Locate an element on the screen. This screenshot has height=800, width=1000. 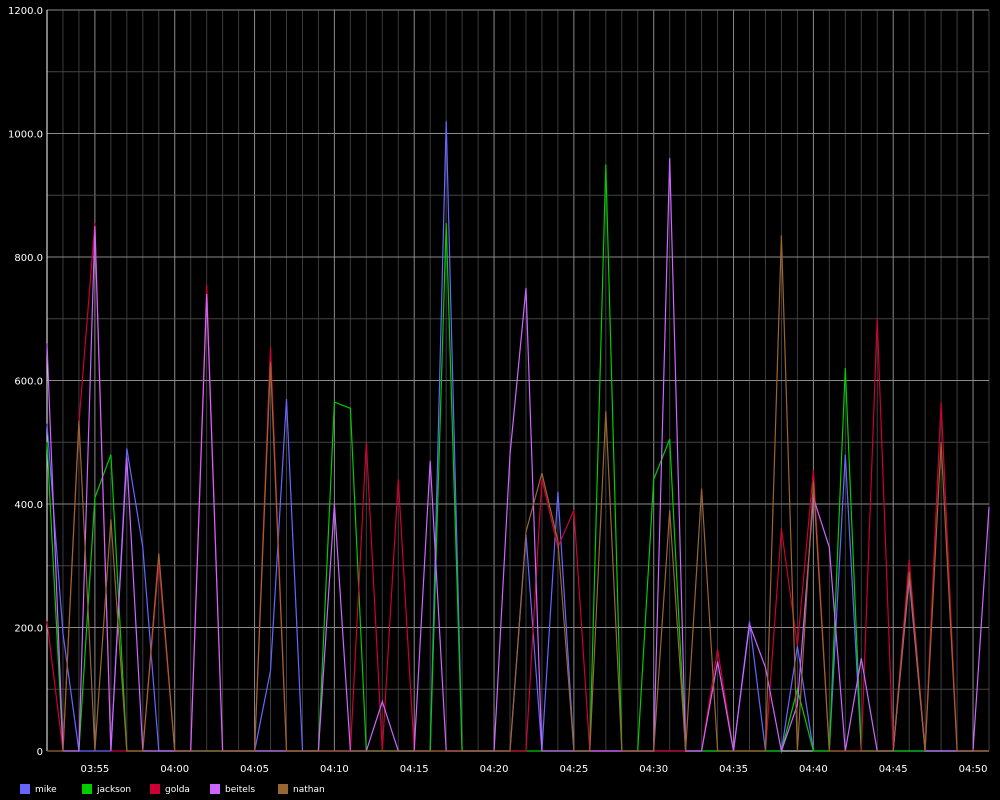
y-tick-label: 1000.0 is located at coordinates (25, 135).